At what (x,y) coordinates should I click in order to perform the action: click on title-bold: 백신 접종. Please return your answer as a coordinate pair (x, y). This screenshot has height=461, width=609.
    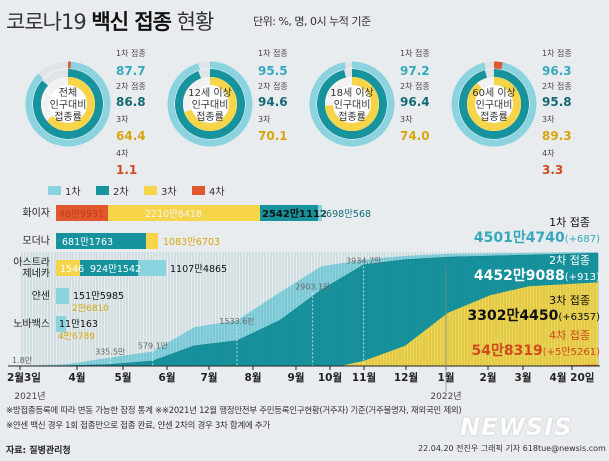
    Looking at the image, I should click on (131, 22).